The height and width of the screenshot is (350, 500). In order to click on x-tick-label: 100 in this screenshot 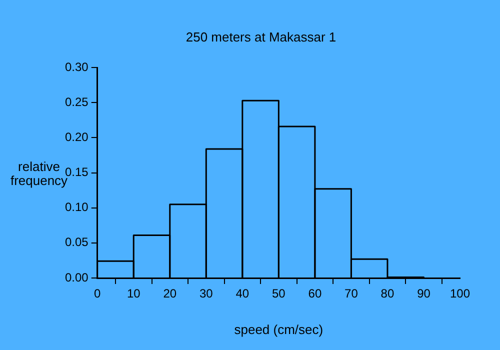, I will do `click(460, 293)`.